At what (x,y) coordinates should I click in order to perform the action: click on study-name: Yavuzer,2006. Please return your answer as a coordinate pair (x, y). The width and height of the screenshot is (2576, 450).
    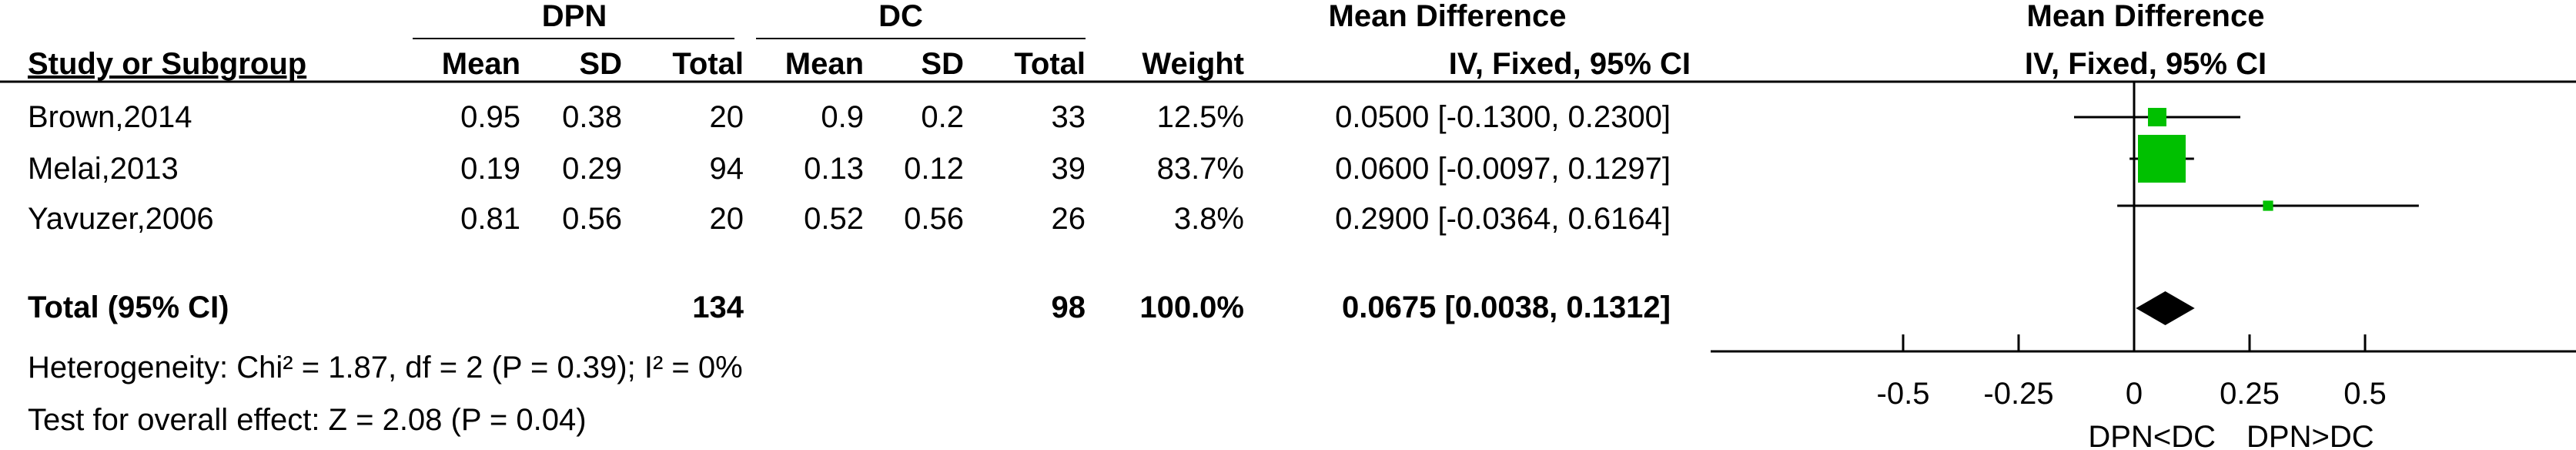
    Looking at the image, I should click on (121, 219).